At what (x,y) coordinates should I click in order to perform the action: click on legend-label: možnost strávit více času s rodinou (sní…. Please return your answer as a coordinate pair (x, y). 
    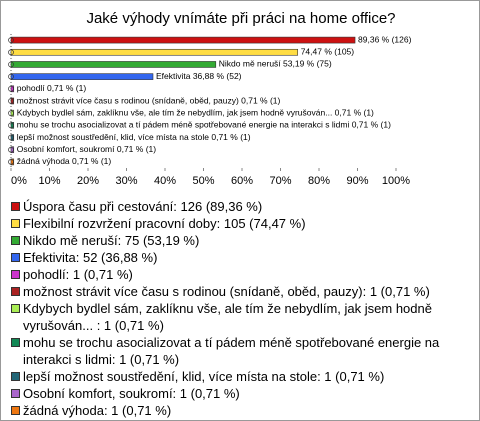
    Looking at the image, I should click on (226, 291).